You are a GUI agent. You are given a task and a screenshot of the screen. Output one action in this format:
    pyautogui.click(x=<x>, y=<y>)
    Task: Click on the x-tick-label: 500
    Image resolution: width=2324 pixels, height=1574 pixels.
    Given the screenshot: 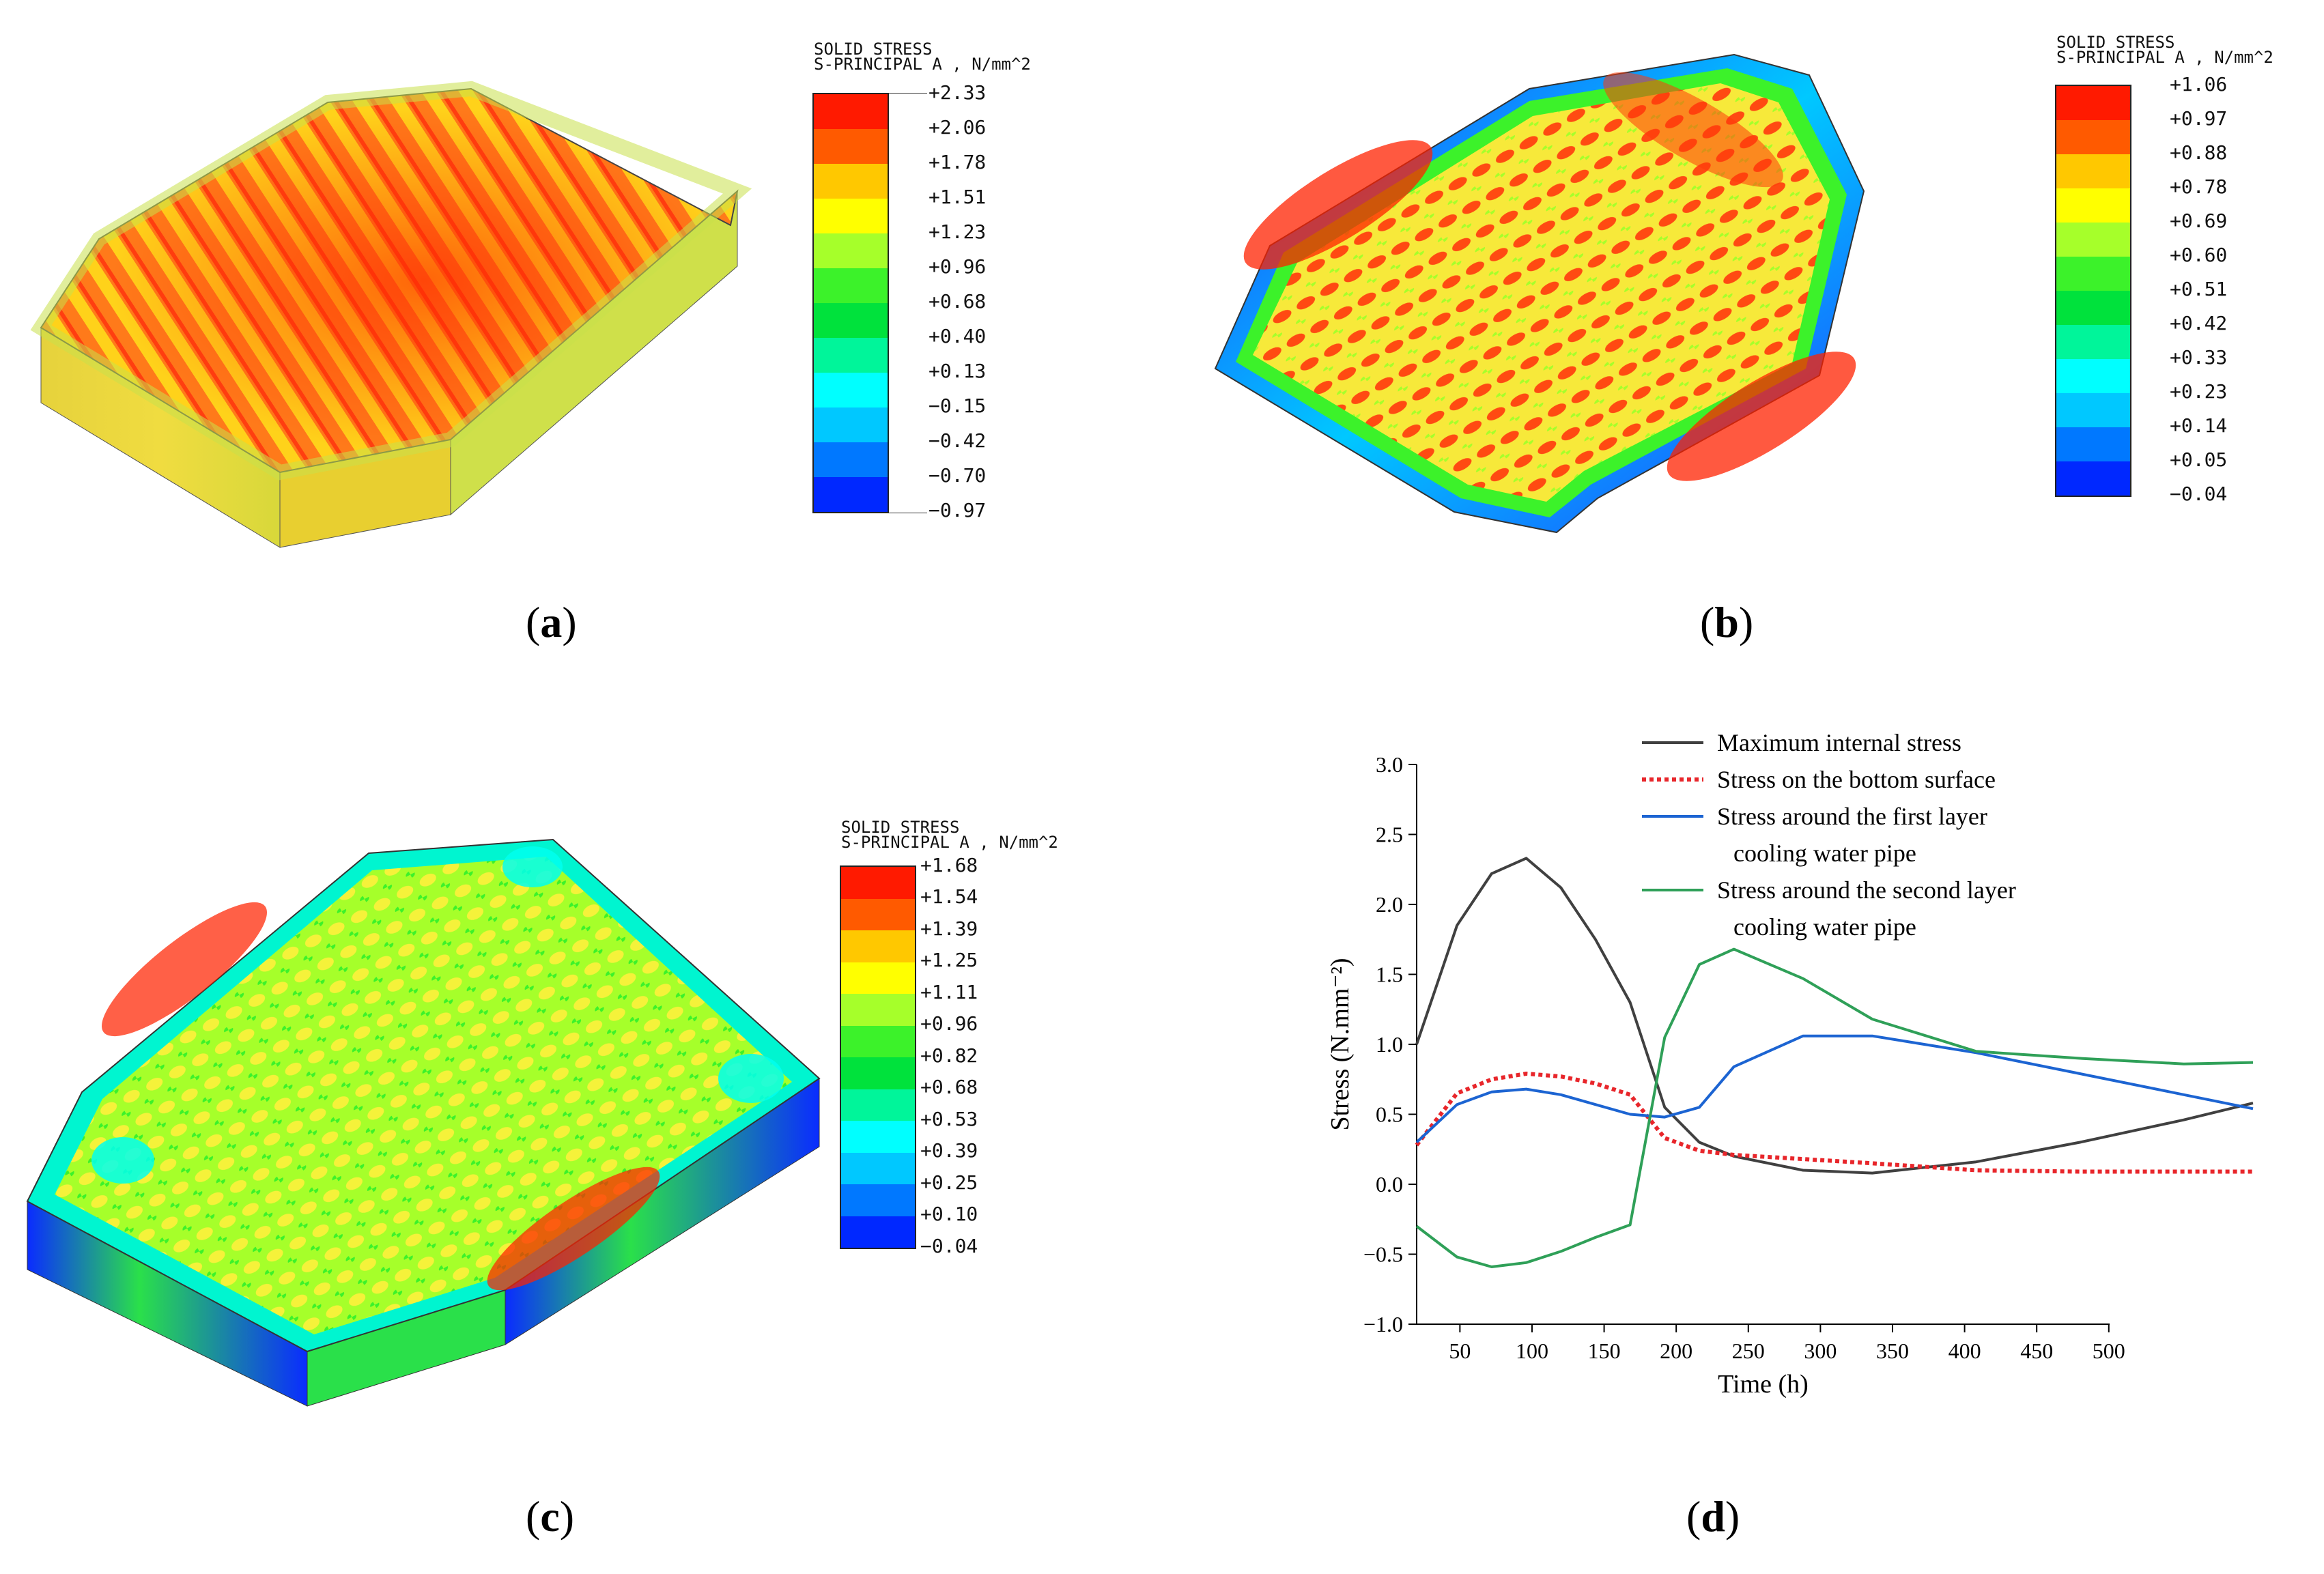 What is the action you would take?
    pyautogui.click(x=2109, y=1351)
    